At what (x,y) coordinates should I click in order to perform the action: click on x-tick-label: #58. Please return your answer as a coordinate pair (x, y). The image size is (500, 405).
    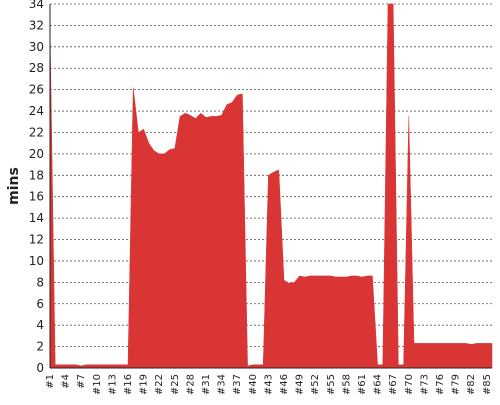
    Looking at the image, I should click on (346, 384).